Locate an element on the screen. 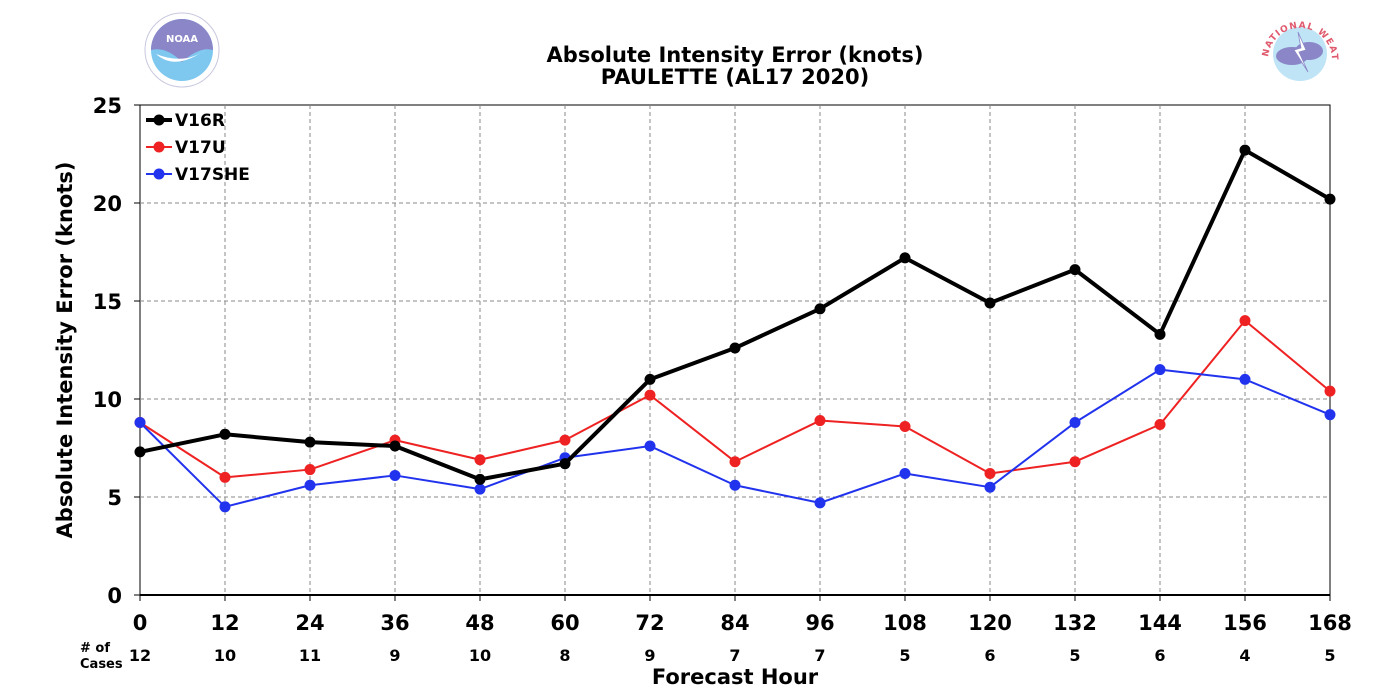 This screenshot has width=1400, height=700. cases-count-14: 5 is located at coordinates (1329, 655).